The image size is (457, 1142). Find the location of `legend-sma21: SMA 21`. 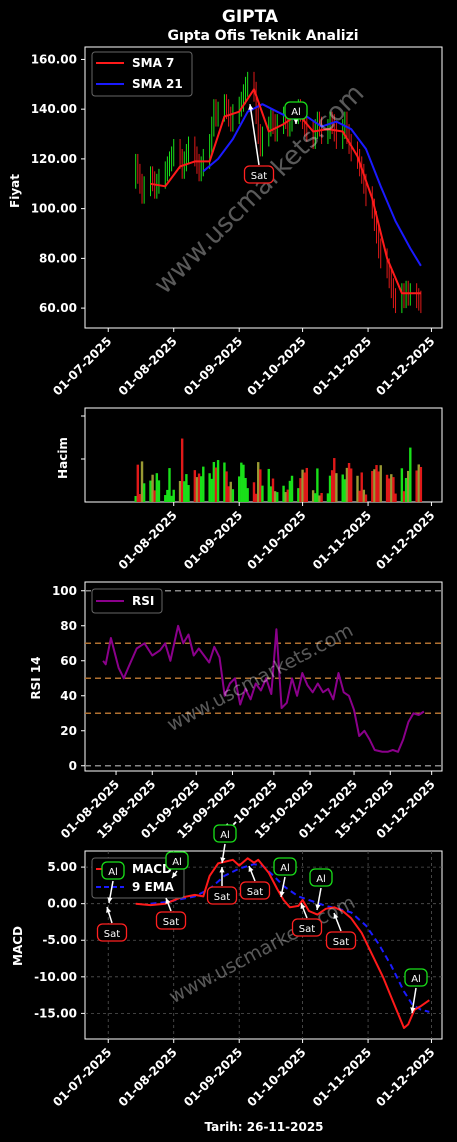

legend-sma21: SMA 21 is located at coordinates (157, 84).